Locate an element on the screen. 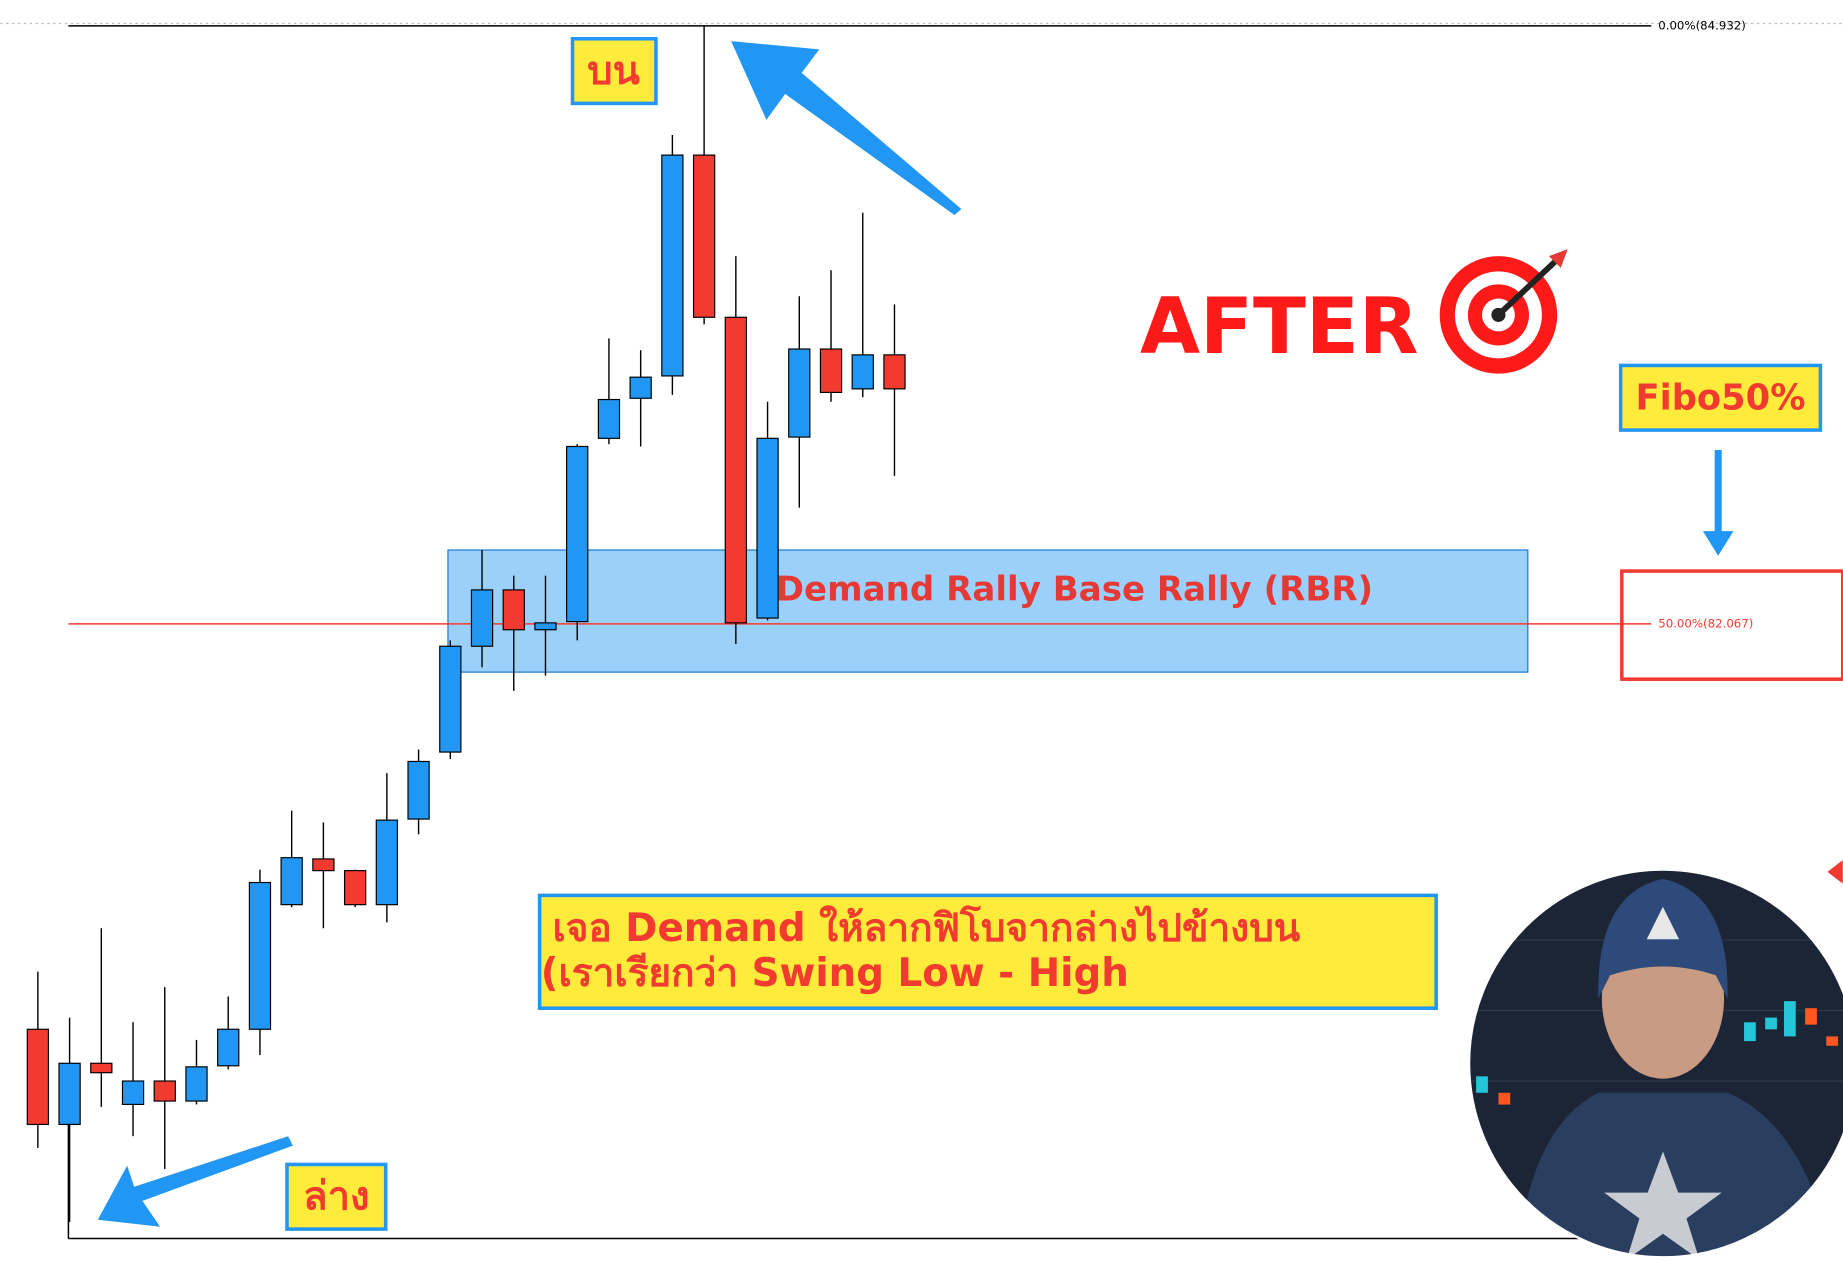 Image resolution: width=1843 pixels, height=1262 pixels. portrait: ▲ is located at coordinates (1656, 1063).